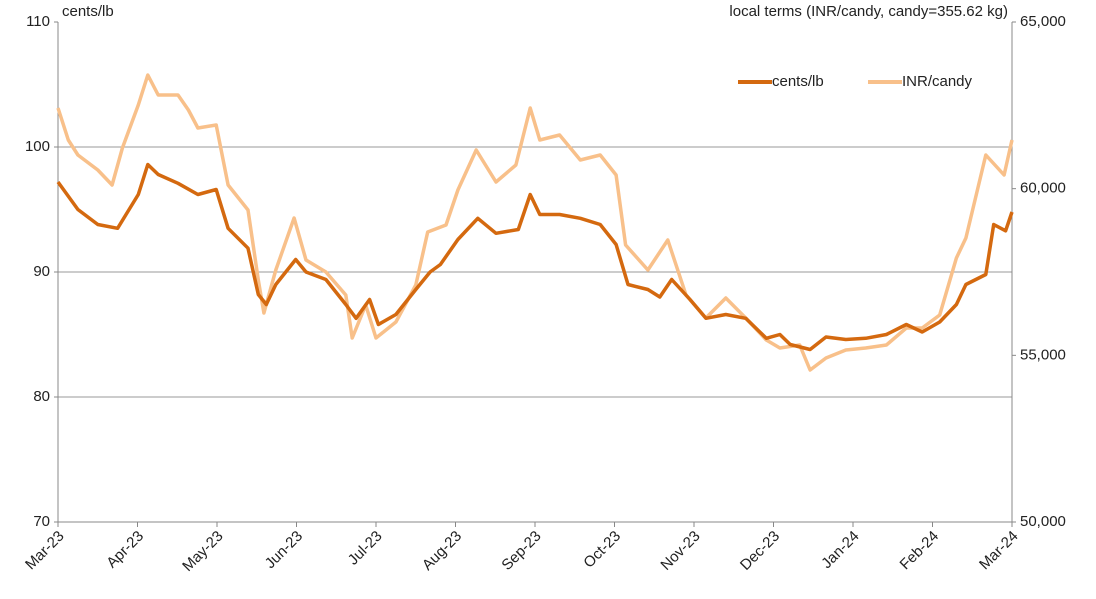 This screenshot has height=599, width=1096. I want to click on y2-axis-label: local terms (INR/candy, candy=355.62 kg), so click(868, 11).